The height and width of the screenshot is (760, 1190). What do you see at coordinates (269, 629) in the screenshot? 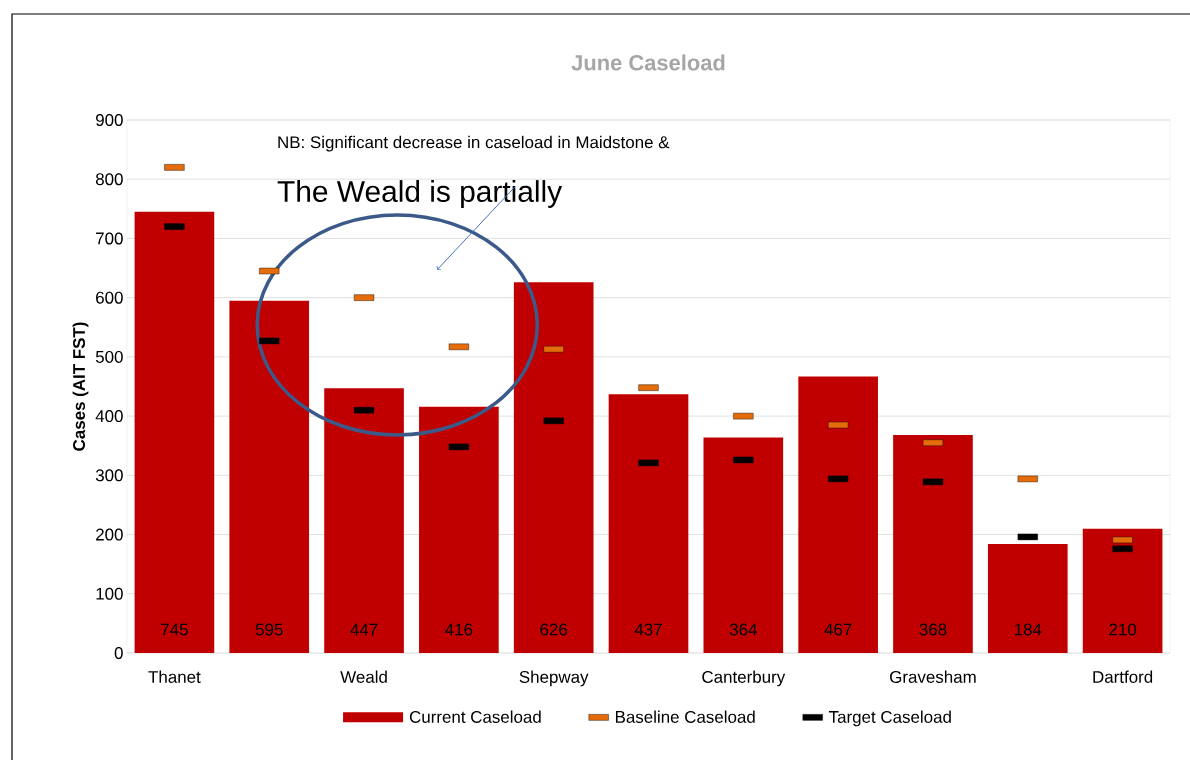
I see `data-label: 595` at bounding box center [269, 629].